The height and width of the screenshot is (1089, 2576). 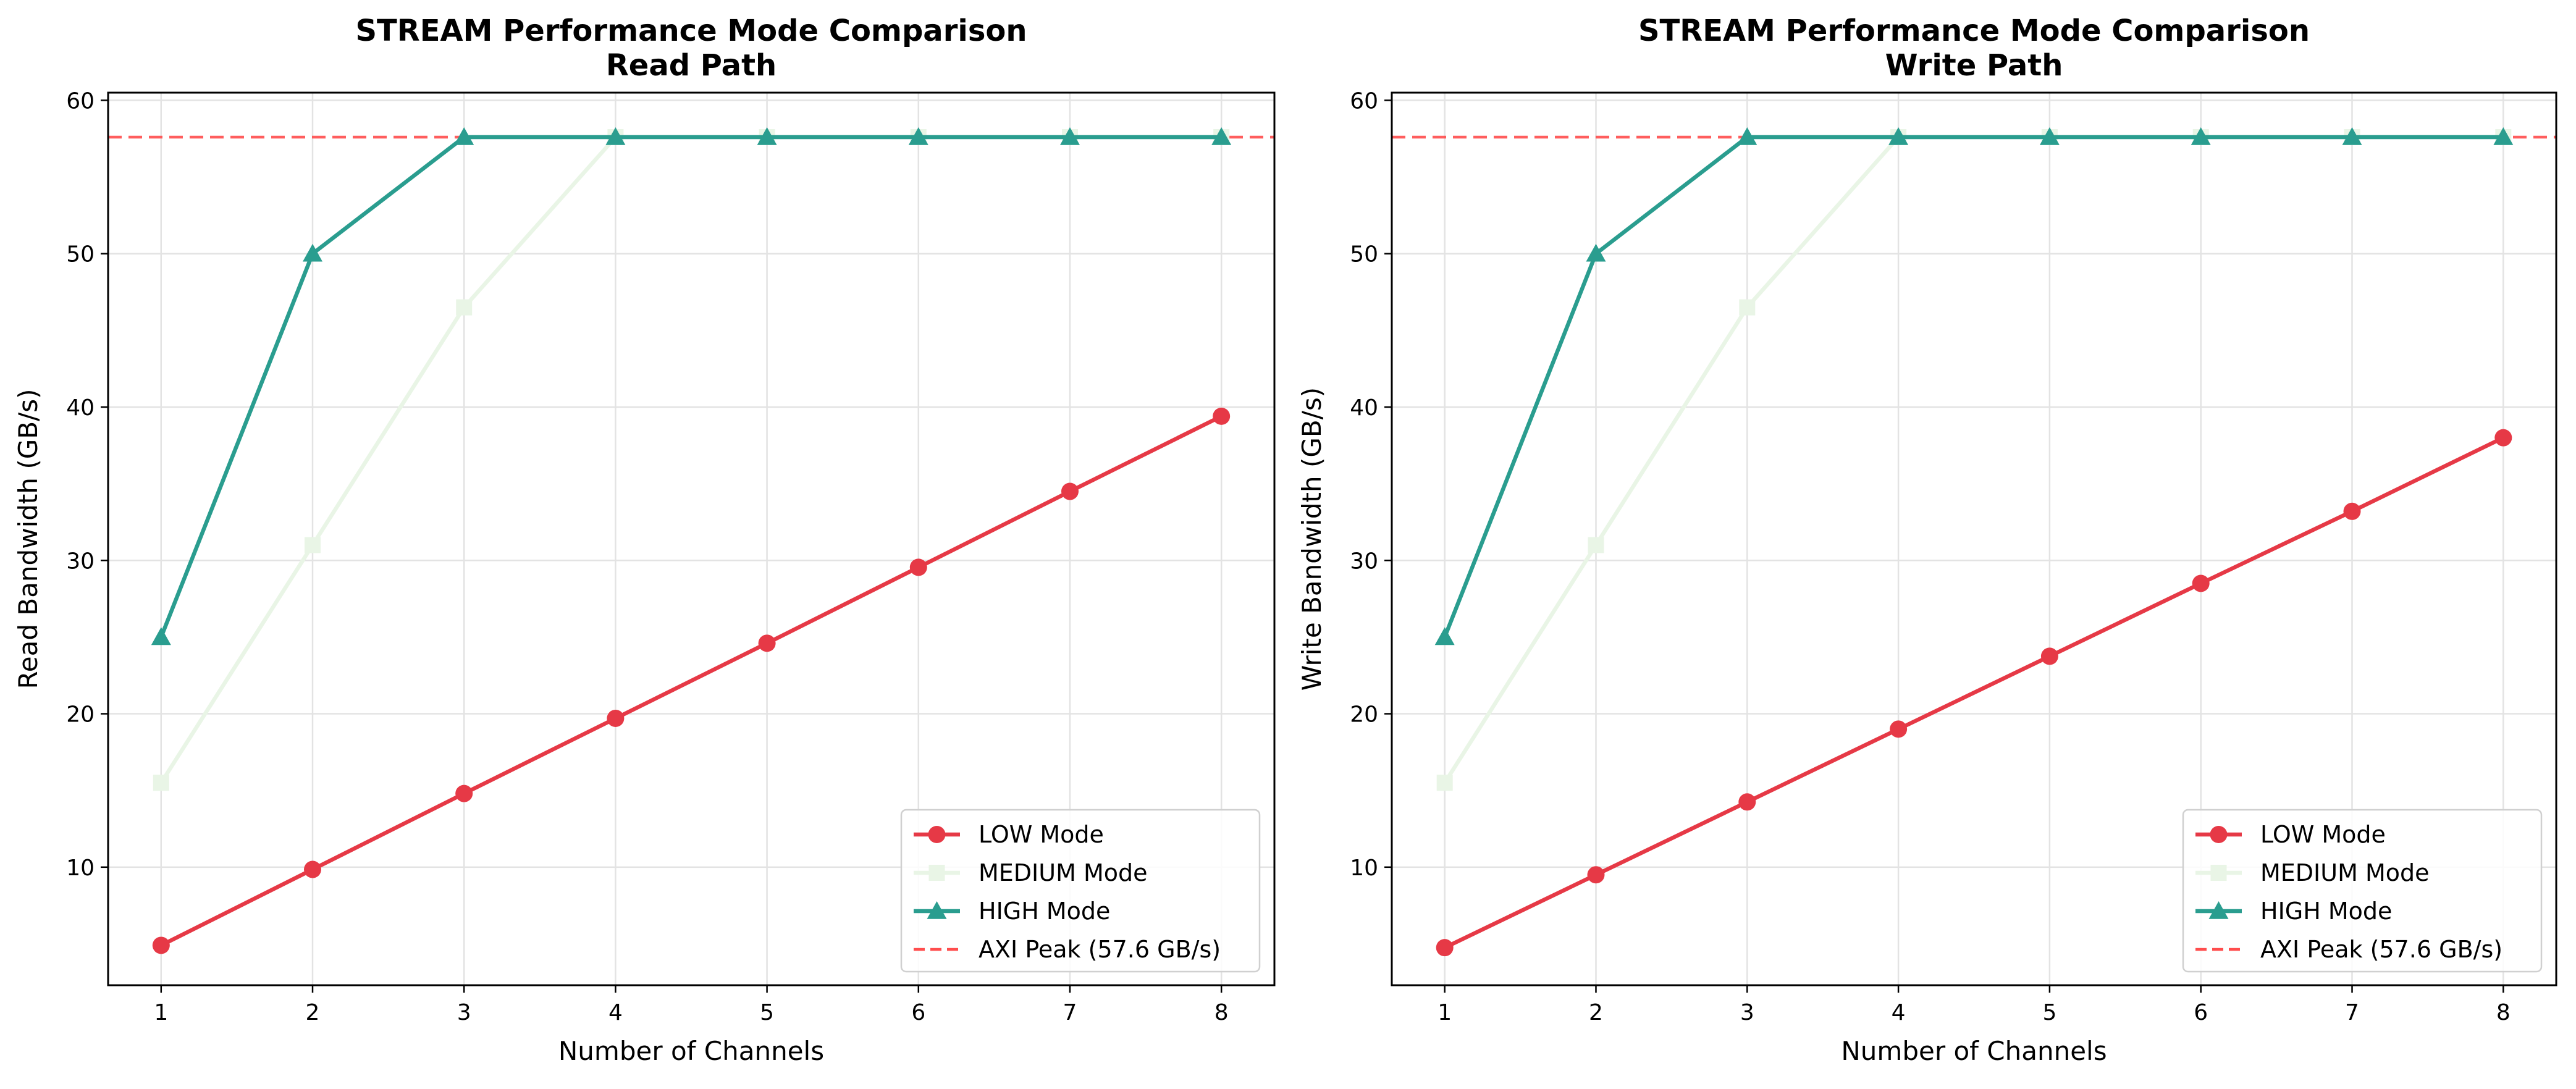 I want to click on y-axis-label: Read Bandwidth (GB/s), so click(x=28, y=539).